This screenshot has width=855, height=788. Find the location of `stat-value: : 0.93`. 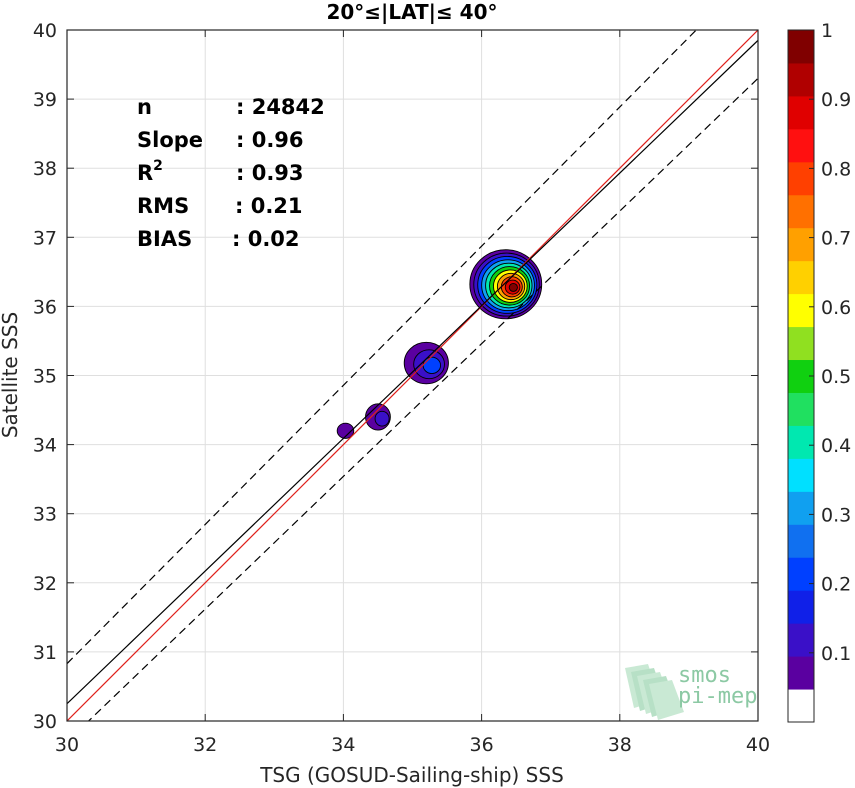

stat-value: : 0.93 is located at coordinates (270, 173).